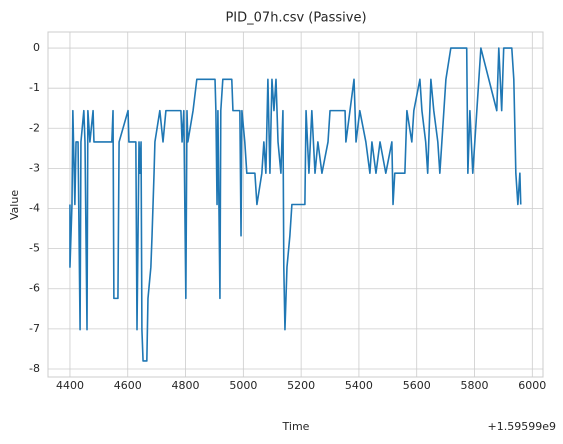  Describe the element at coordinates (243, 385) in the screenshot. I see `x-tick-label: 5000` at that location.